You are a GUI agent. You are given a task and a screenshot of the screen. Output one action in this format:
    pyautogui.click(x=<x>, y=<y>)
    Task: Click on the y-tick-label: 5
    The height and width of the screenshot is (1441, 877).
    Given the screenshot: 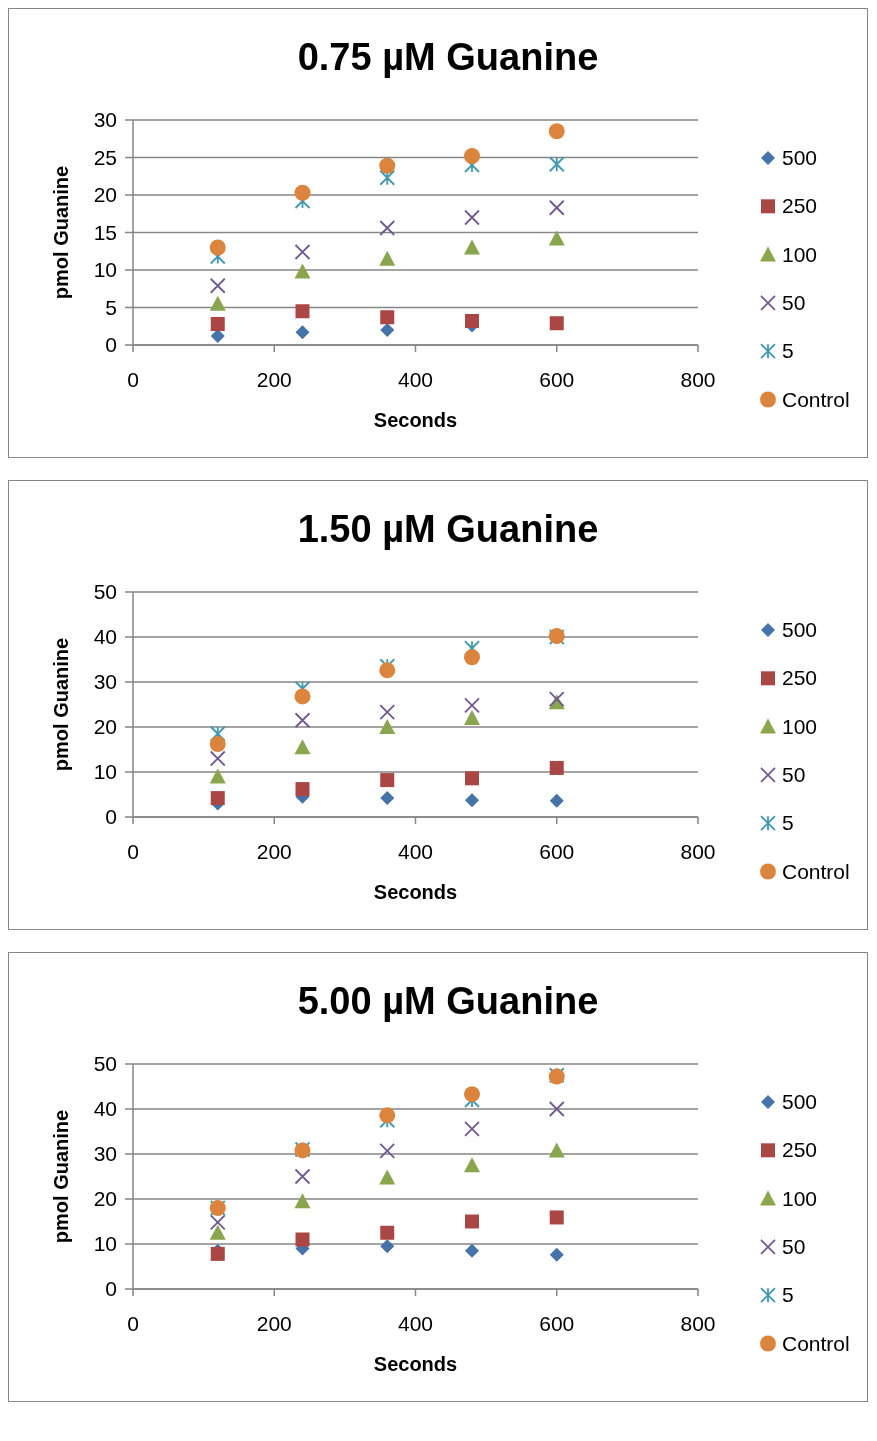 What is the action you would take?
    pyautogui.click(x=111, y=307)
    